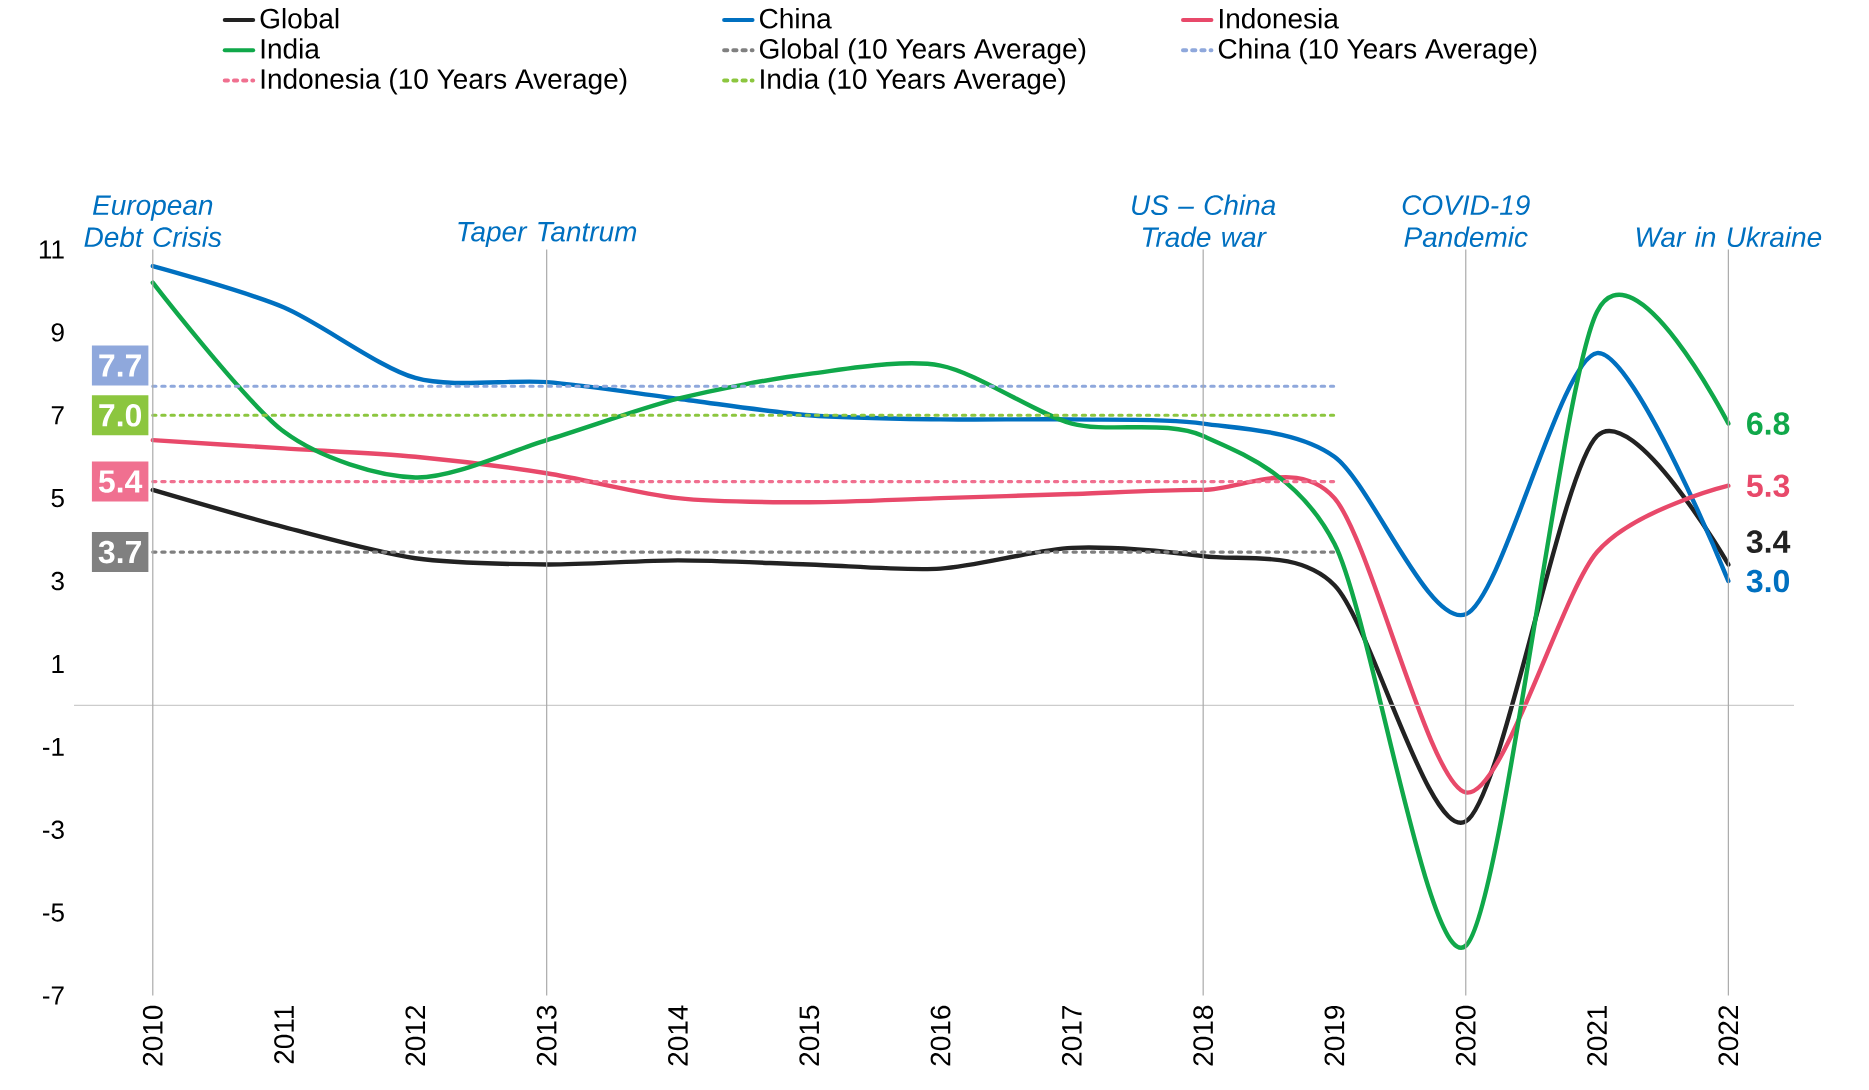 This screenshot has width=1869, height=1090. Describe the element at coordinates (57, 498) in the screenshot. I see `y-tick-label: 5` at that location.